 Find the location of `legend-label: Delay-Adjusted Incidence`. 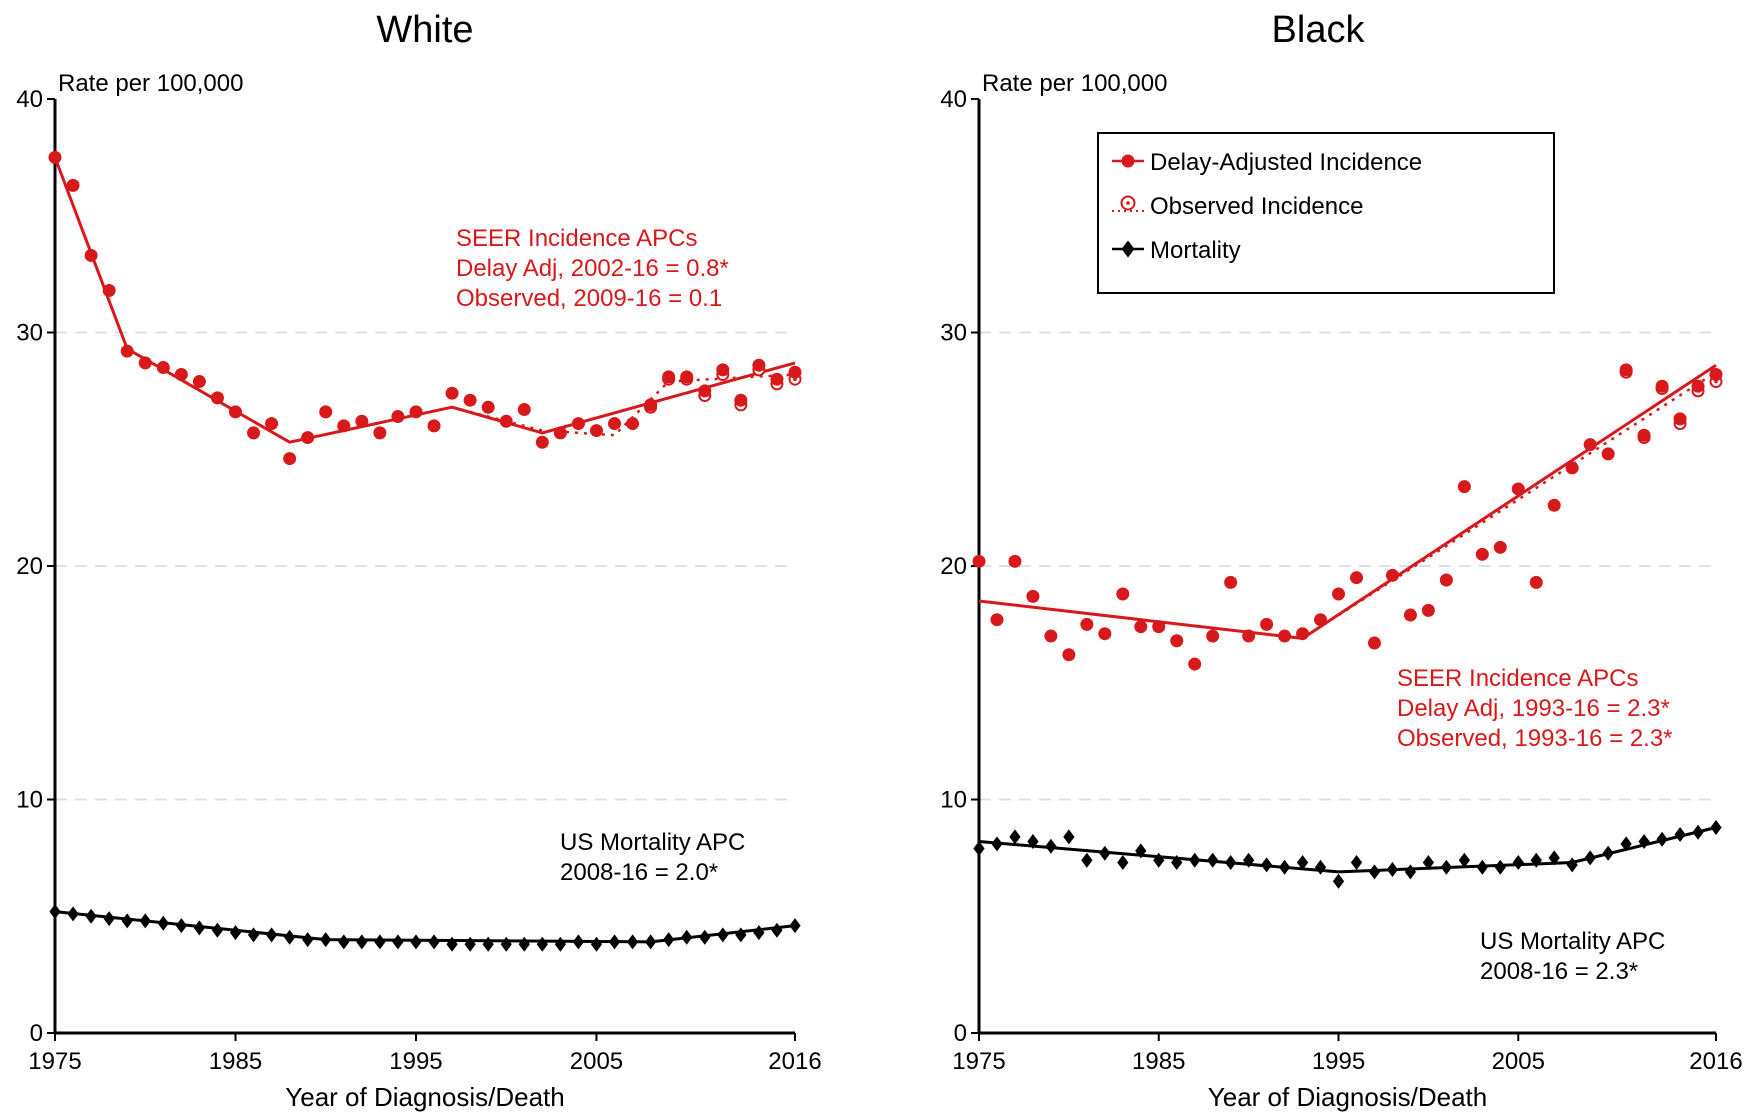

legend-label: Delay-Adjusted Incidence is located at coordinates (1286, 162).